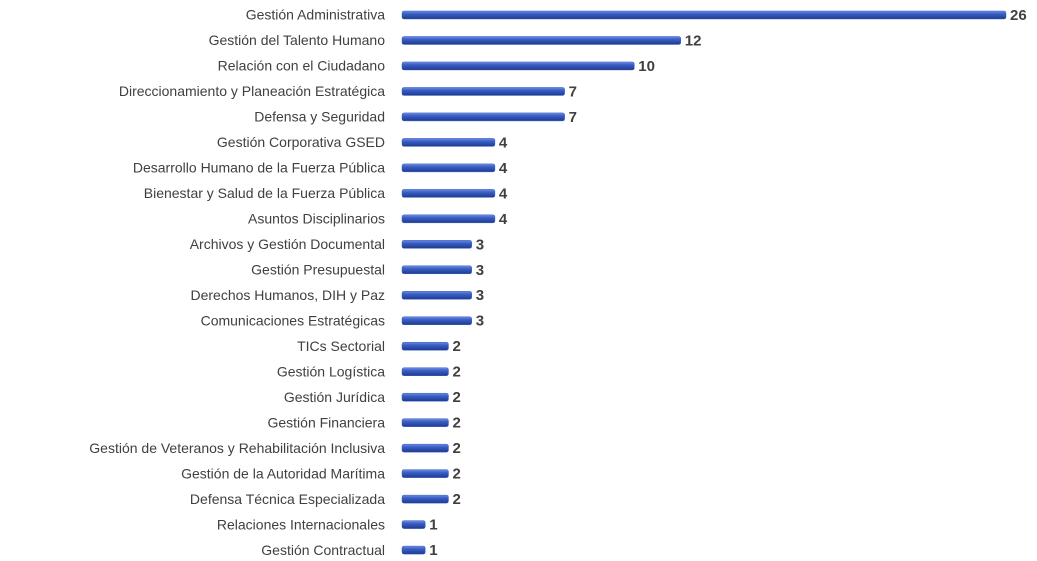 The width and height of the screenshot is (1037, 561). What do you see at coordinates (693, 40) in the screenshot?
I see `value-label: 12` at bounding box center [693, 40].